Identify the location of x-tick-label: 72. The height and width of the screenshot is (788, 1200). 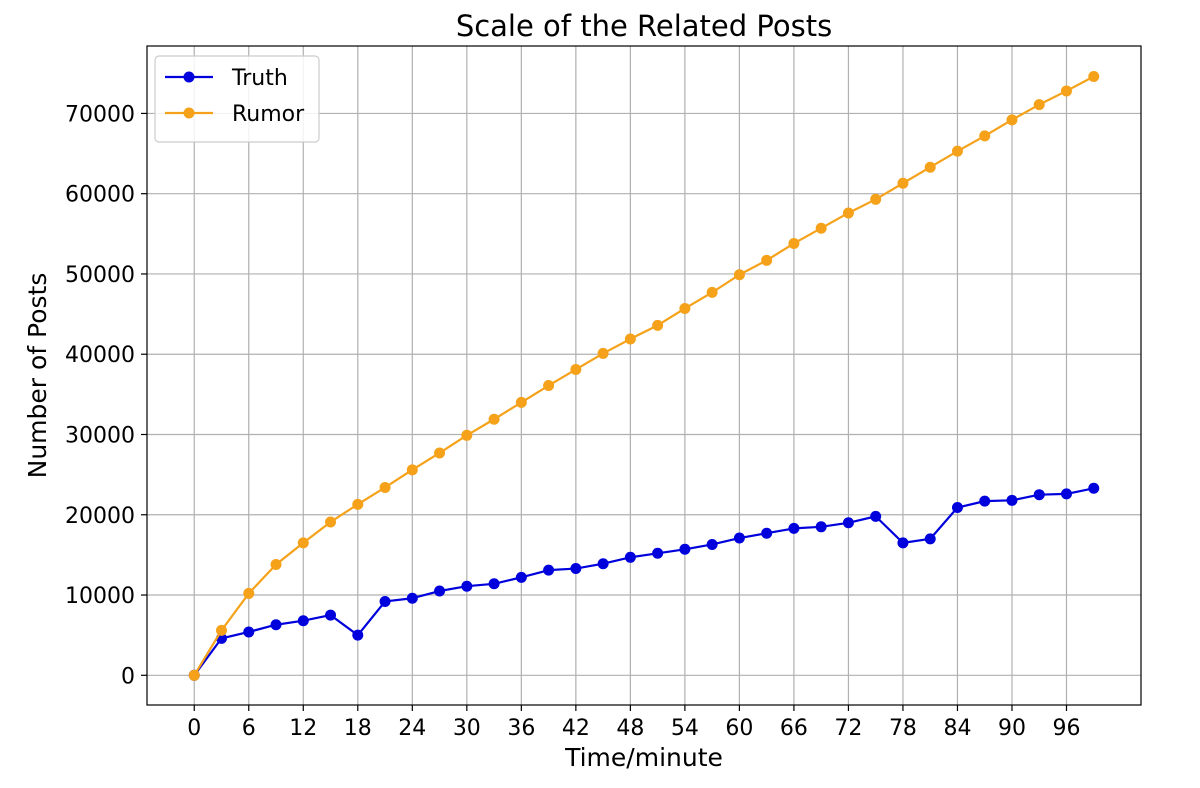
(848, 728).